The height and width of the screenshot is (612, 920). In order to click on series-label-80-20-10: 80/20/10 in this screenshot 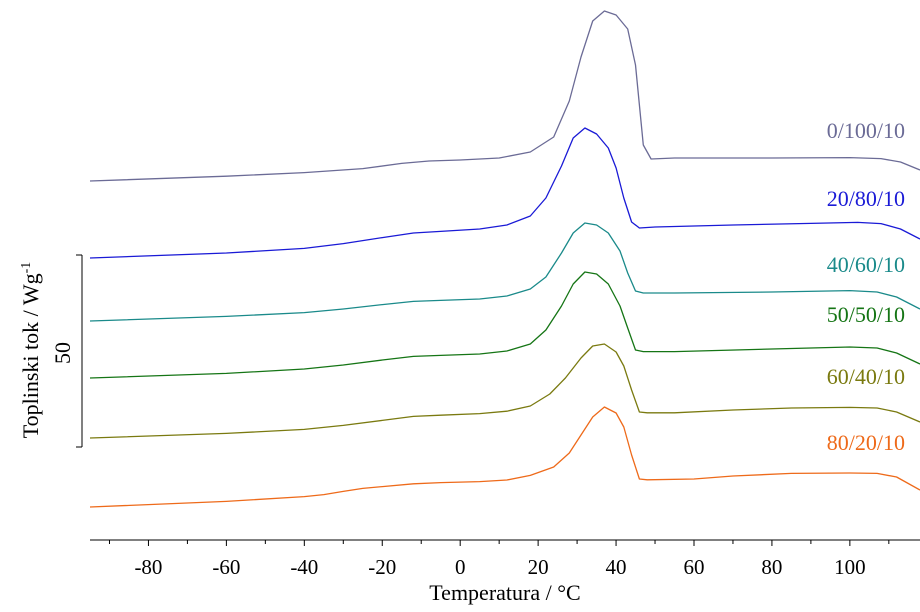, I will do `click(866, 442)`.